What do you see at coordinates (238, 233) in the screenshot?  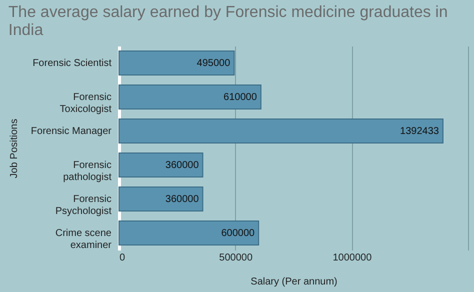 I see `data-label: 600000` at bounding box center [238, 233].